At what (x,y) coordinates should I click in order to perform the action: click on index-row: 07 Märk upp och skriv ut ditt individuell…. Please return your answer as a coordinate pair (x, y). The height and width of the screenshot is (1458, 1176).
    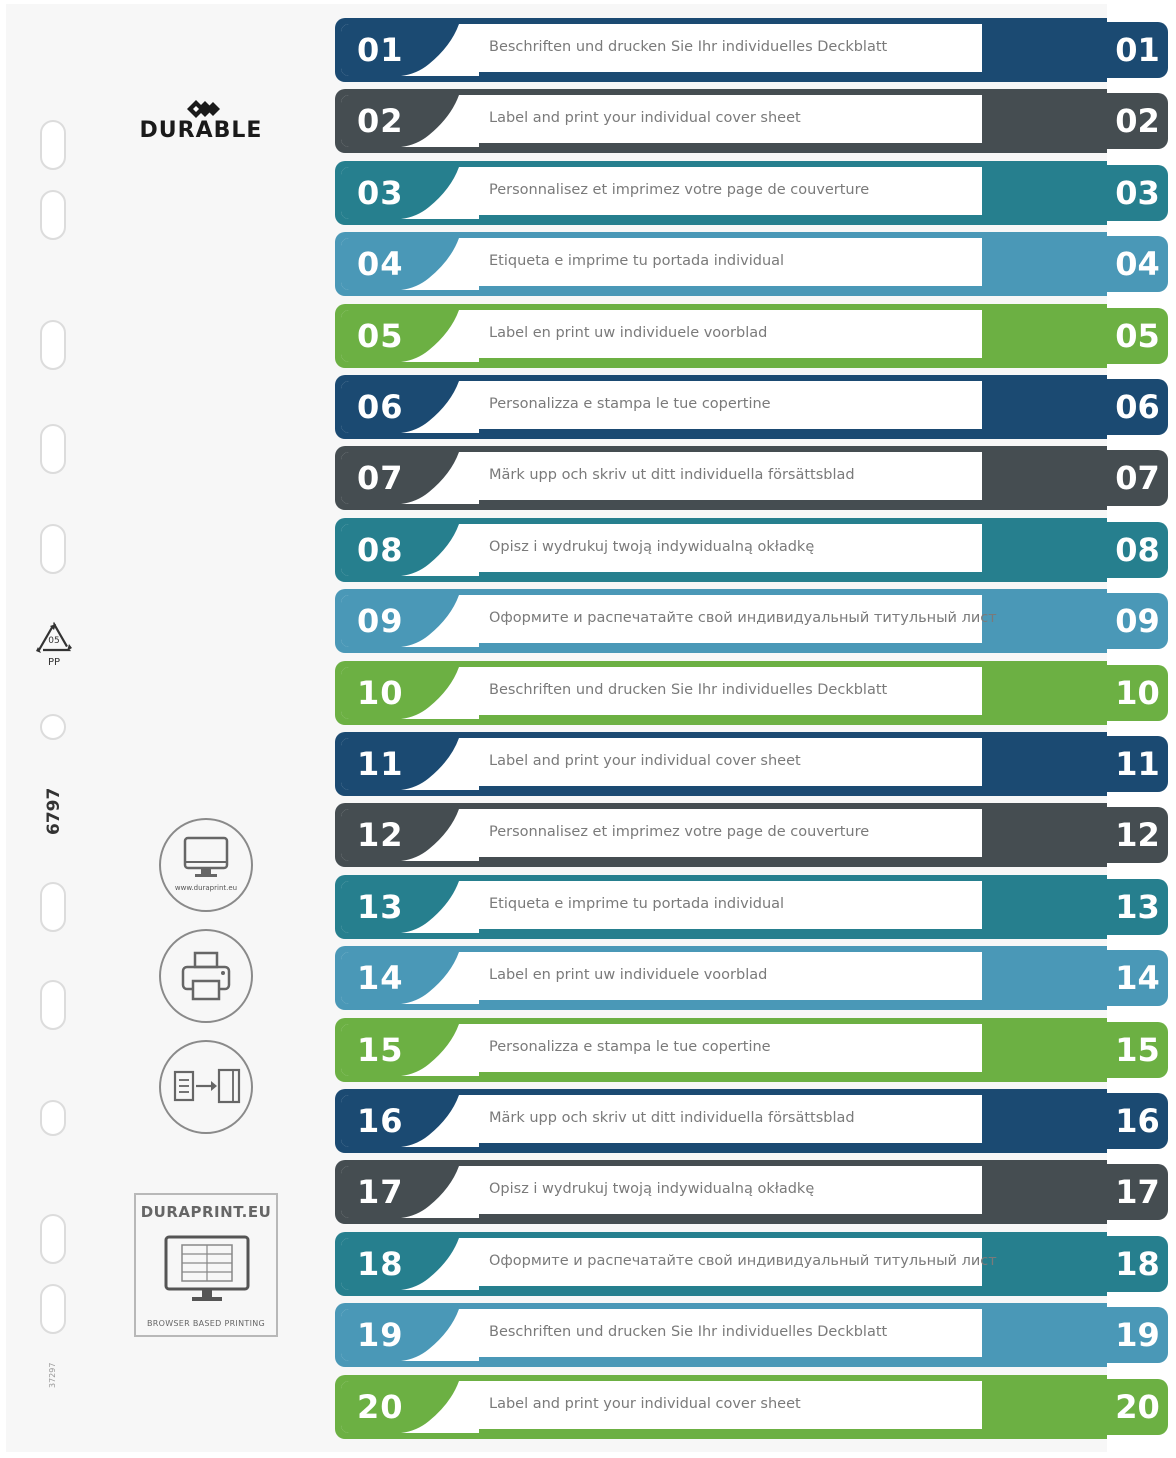
    Looking at the image, I should click on (751, 478).